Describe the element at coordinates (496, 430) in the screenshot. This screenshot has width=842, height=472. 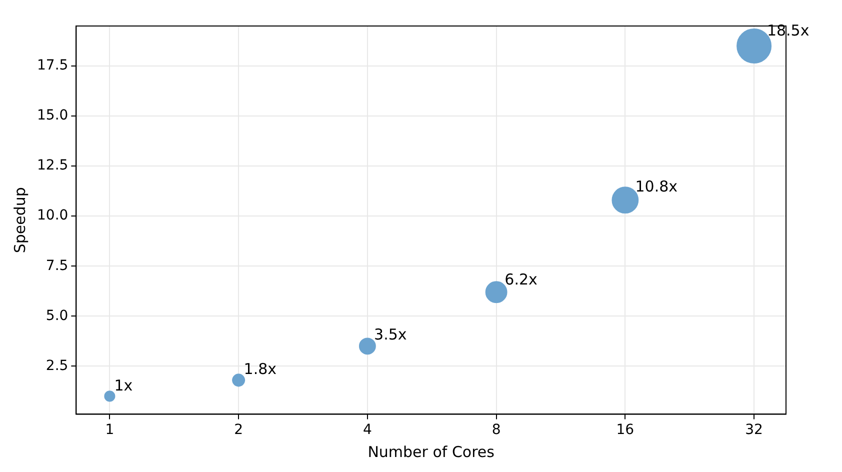
I see `x-tick-label: 8` at that location.